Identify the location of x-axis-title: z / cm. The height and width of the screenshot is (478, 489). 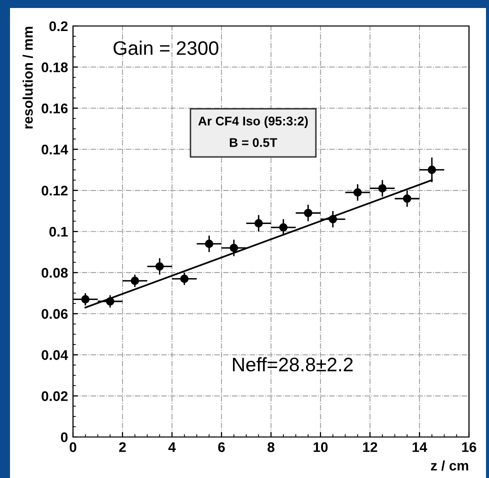
(449, 465).